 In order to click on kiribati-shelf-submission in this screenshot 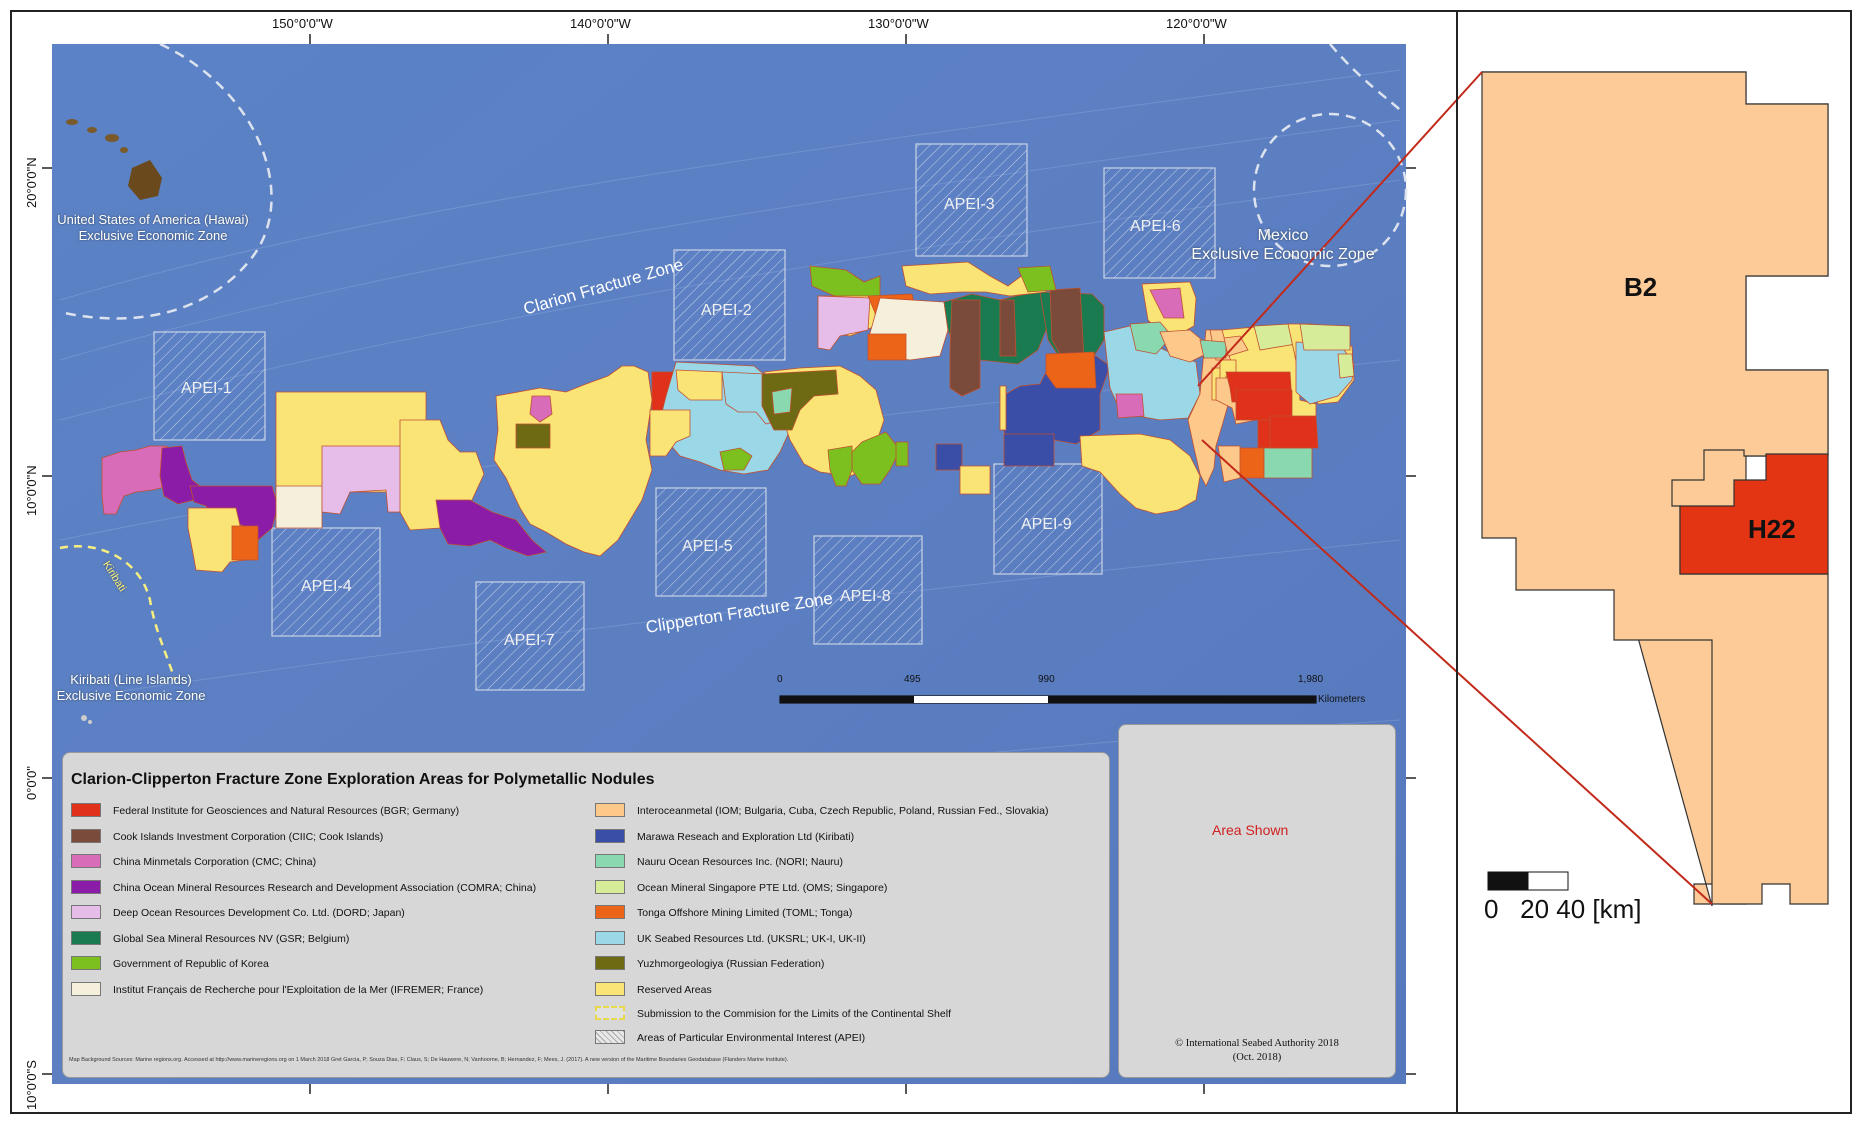, I will do `click(118, 613)`.